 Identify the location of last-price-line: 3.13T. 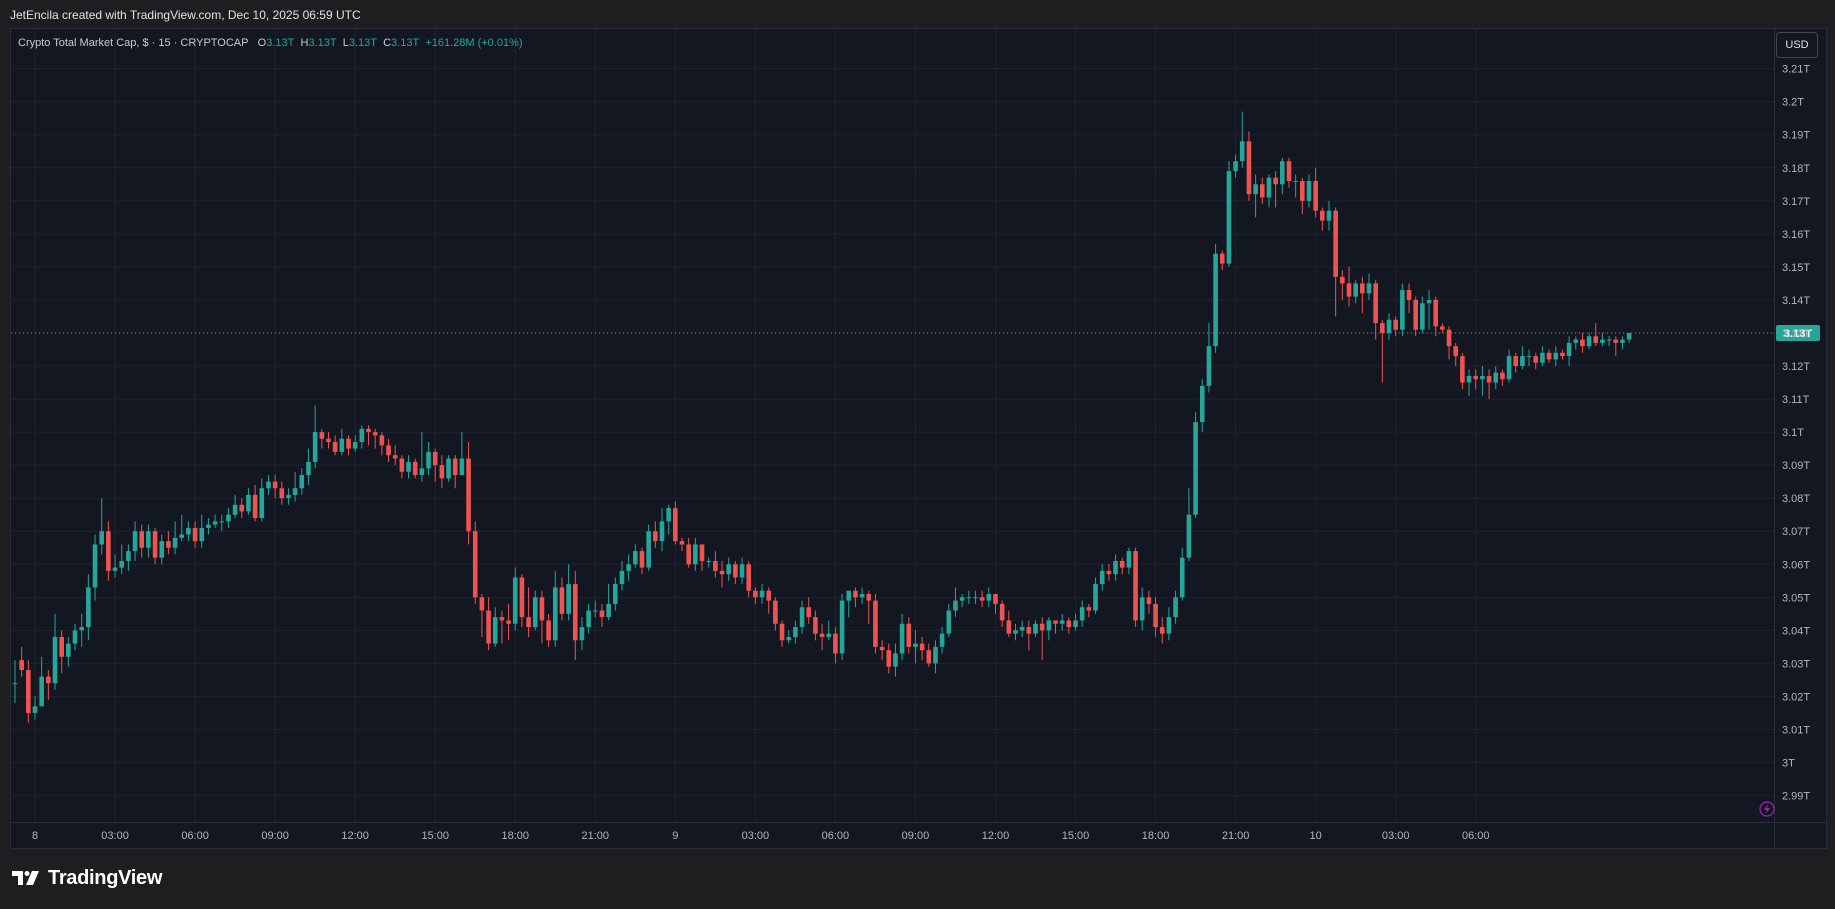
(915, 332).